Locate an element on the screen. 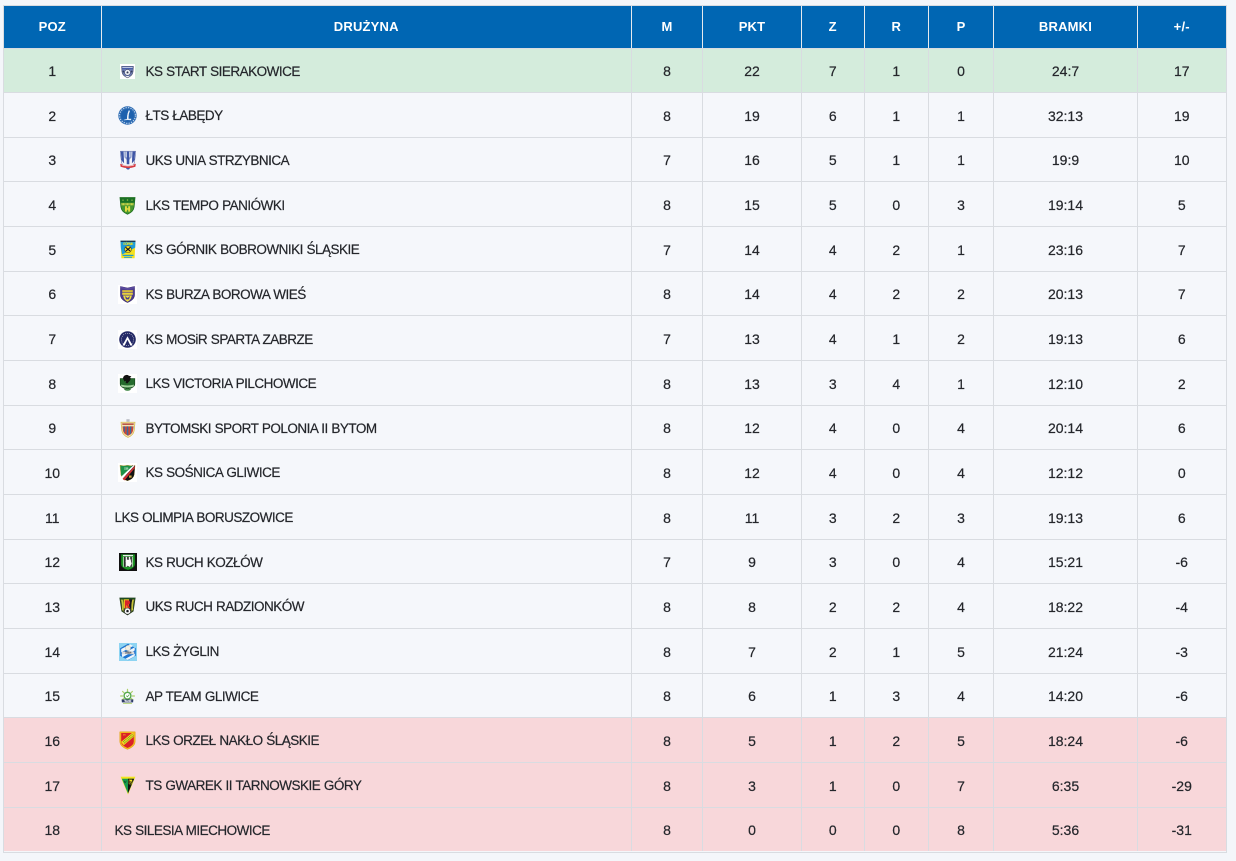 The image size is (1236, 861). svg-text: 1928 is located at coordinates (126, 469).